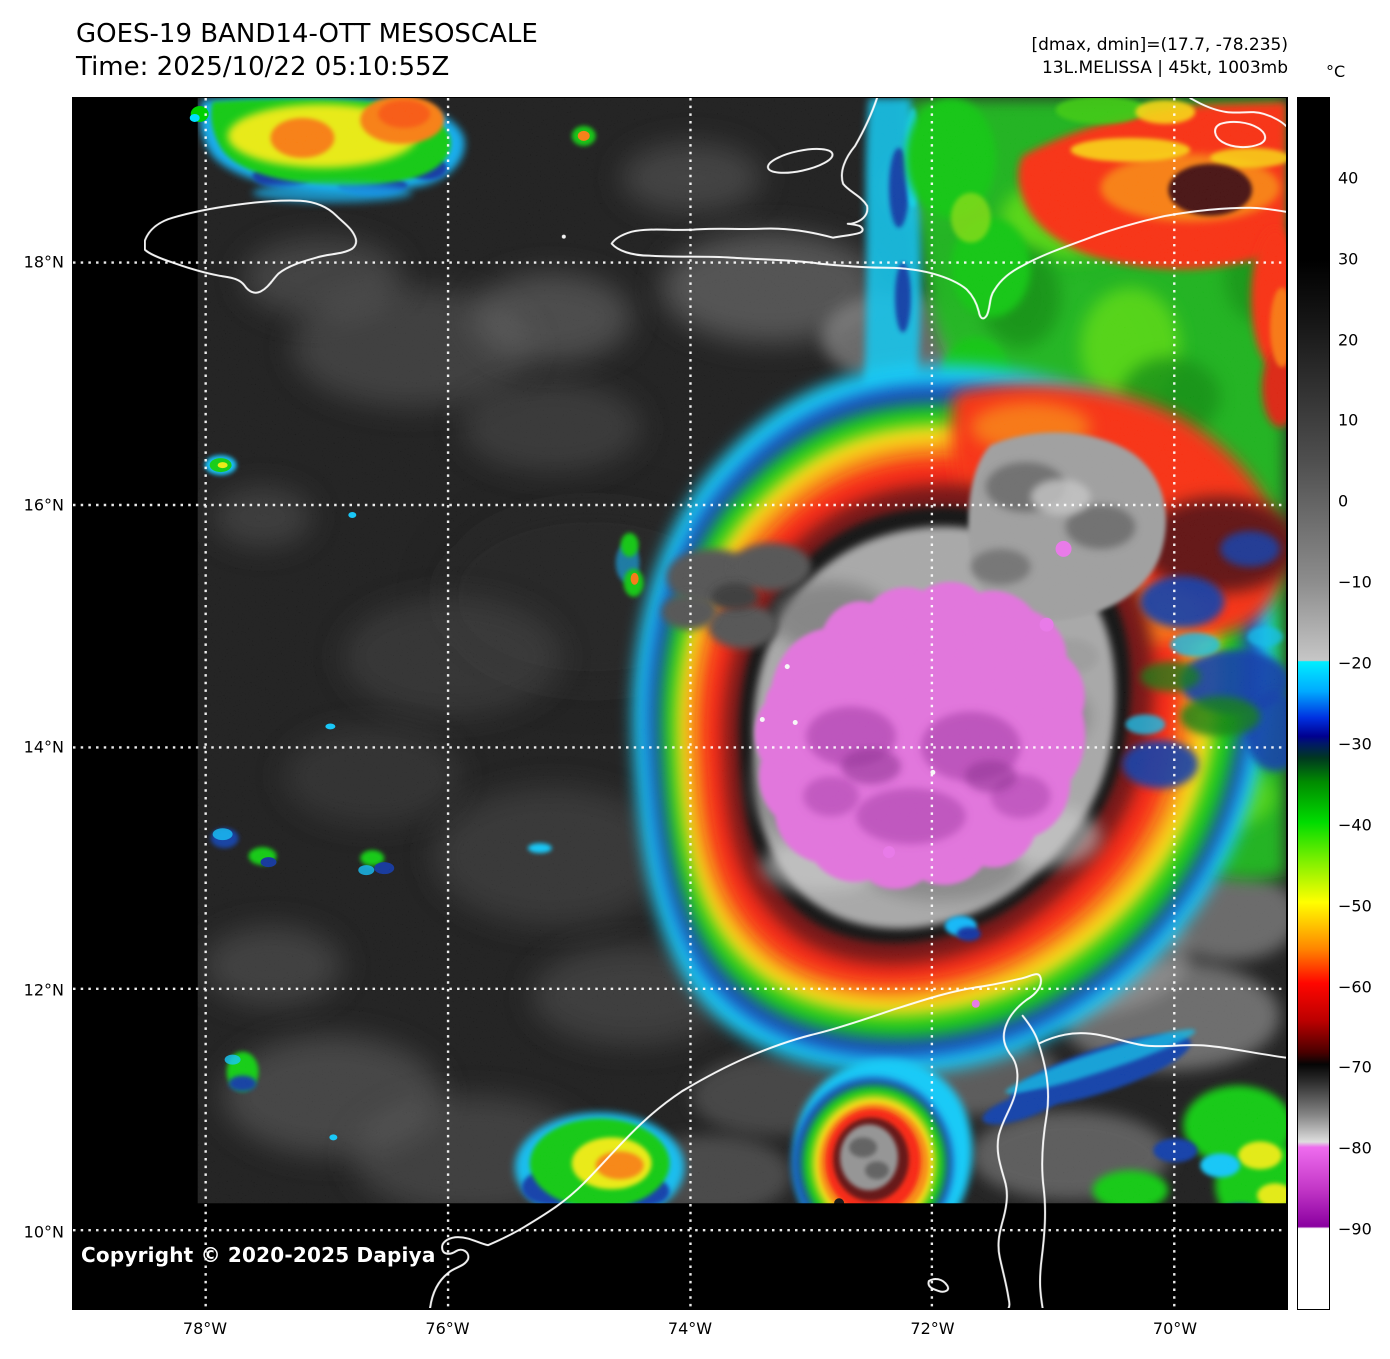 This screenshot has height=1359, width=1390. What do you see at coordinates (1355, 825) in the screenshot?
I see `colorbar-tick-label: −40` at bounding box center [1355, 825].